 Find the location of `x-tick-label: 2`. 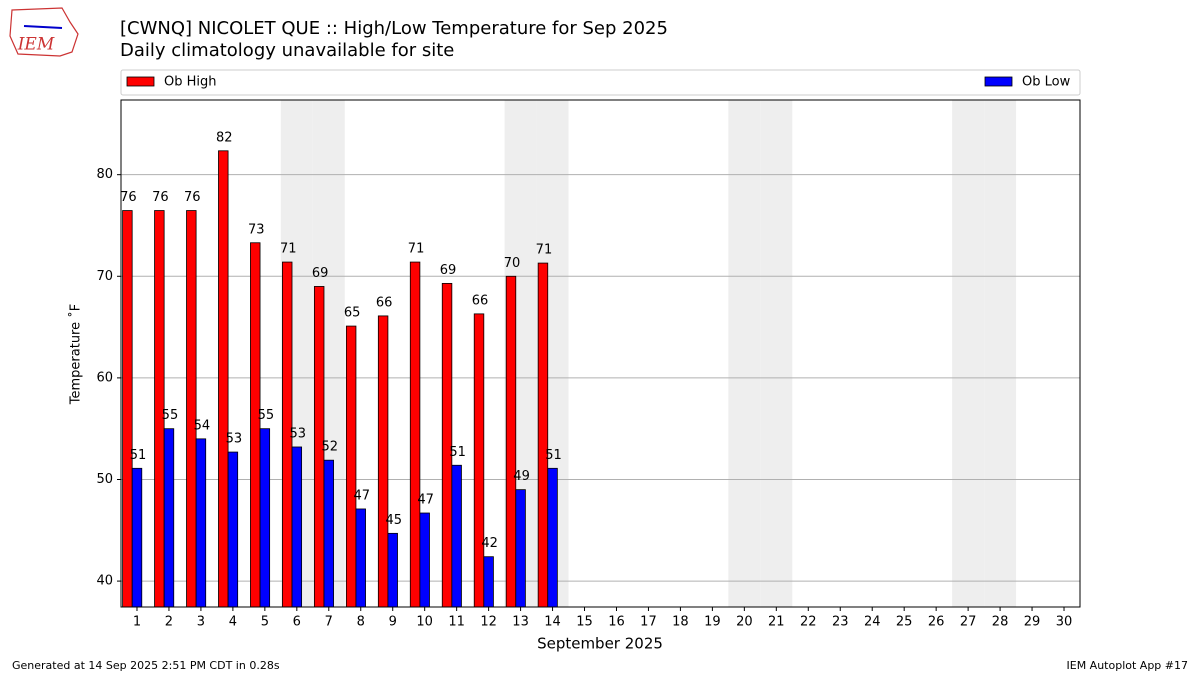

x-tick-label: 2 is located at coordinates (169, 622).